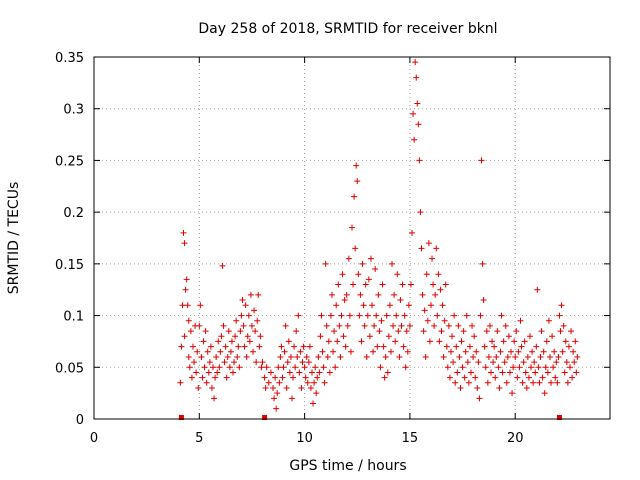 Image resolution: width=640 pixels, height=480 pixels. I want to click on y-tick-label: 0.35, so click(69, 58).